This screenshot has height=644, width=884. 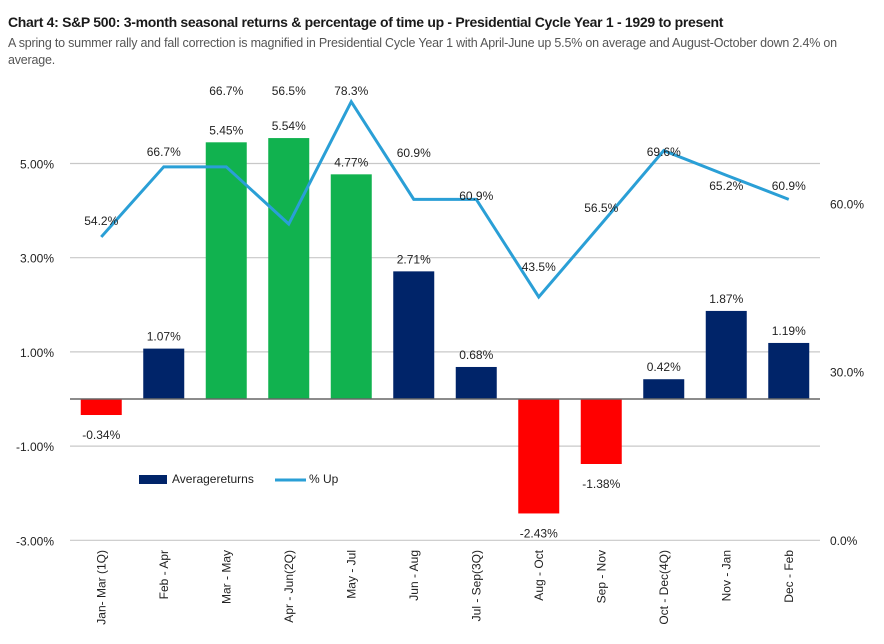 What do you see at coordinates (164, 337) in the screenshot?
I see `bar-data-label: 1.07%` at bounding box center [164, 337].